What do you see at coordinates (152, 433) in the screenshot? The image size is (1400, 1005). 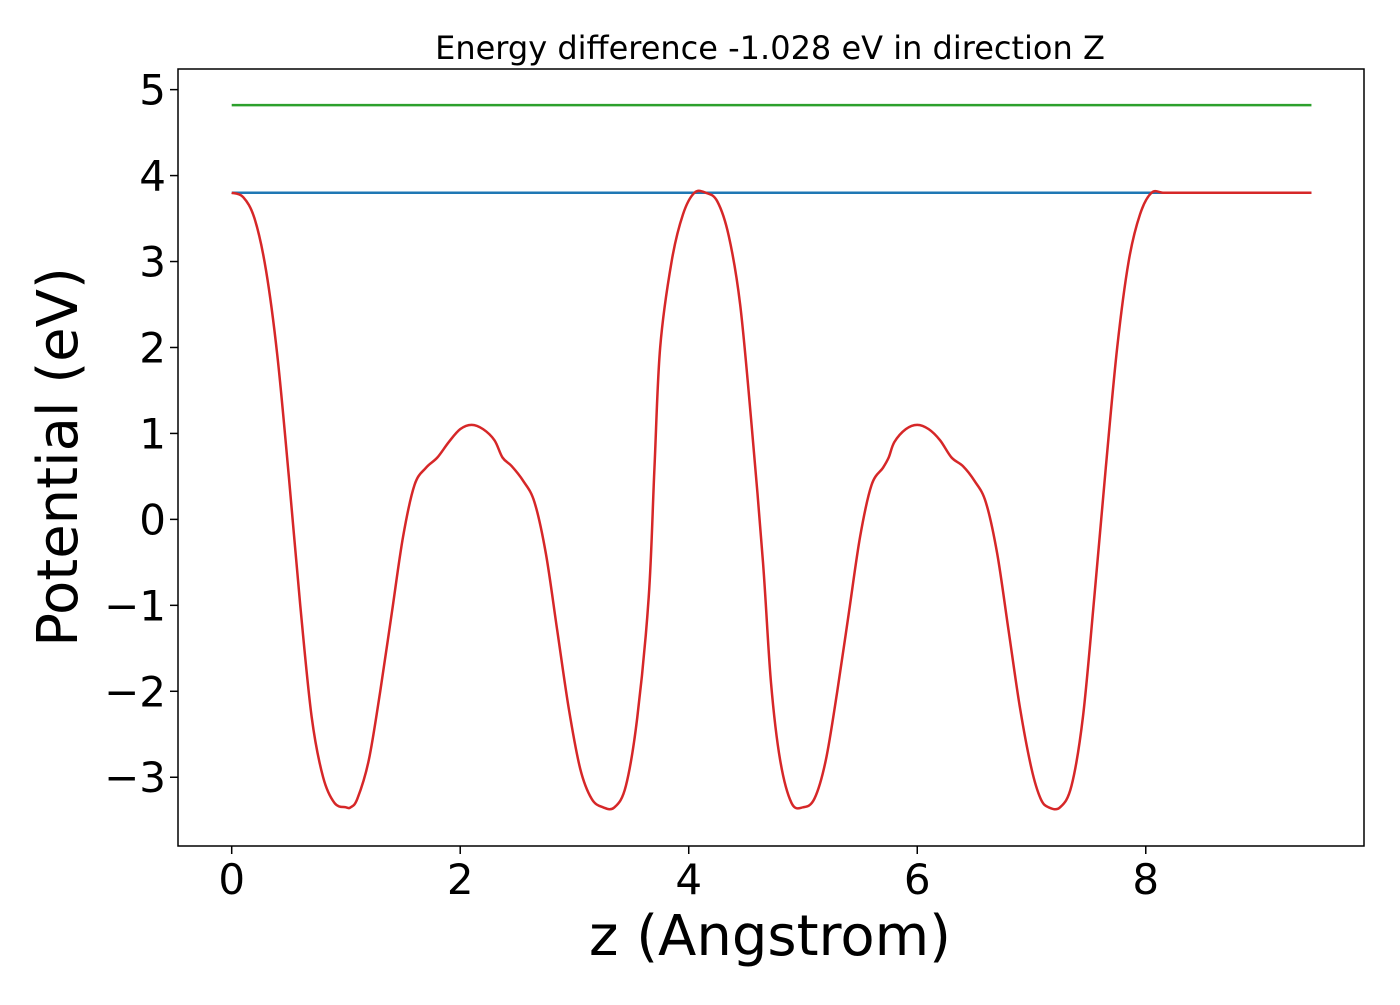 I see `y-tick-label: 1` at bounding box center [152, 433].